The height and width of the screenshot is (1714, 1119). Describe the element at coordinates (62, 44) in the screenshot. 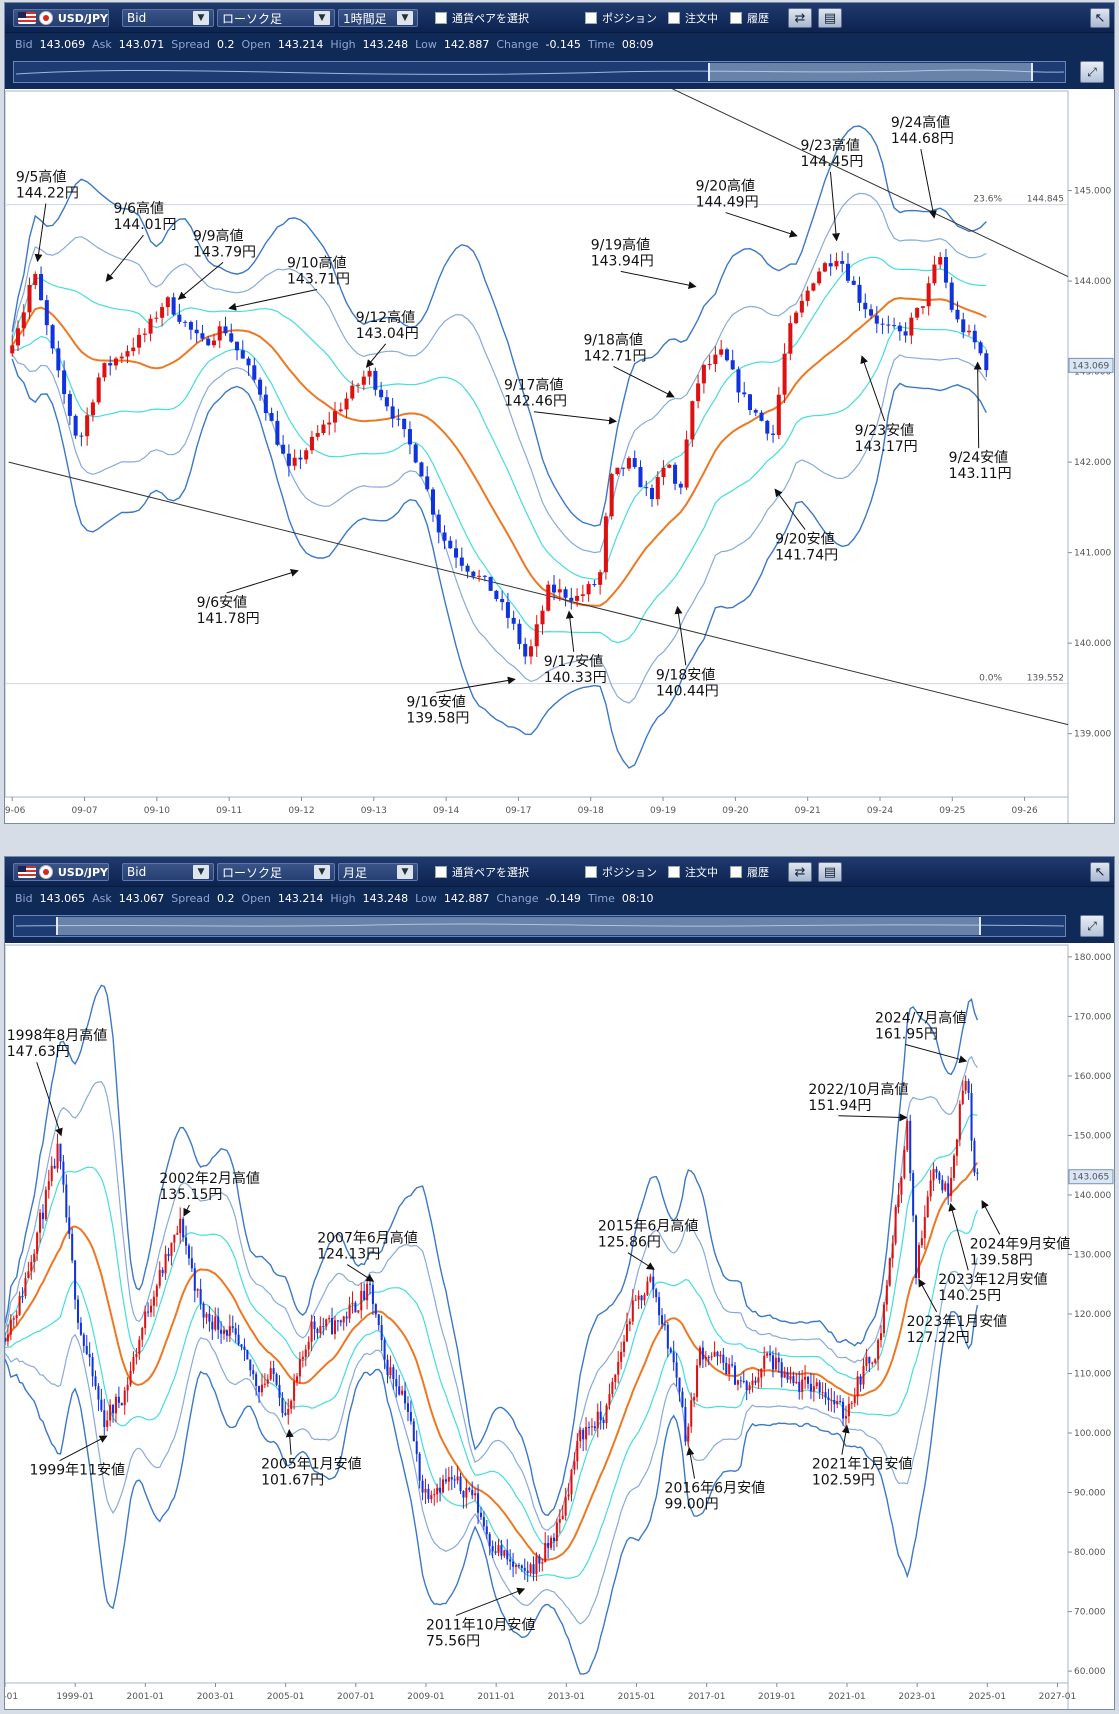

I see `bid-value: 143.069` at that location.